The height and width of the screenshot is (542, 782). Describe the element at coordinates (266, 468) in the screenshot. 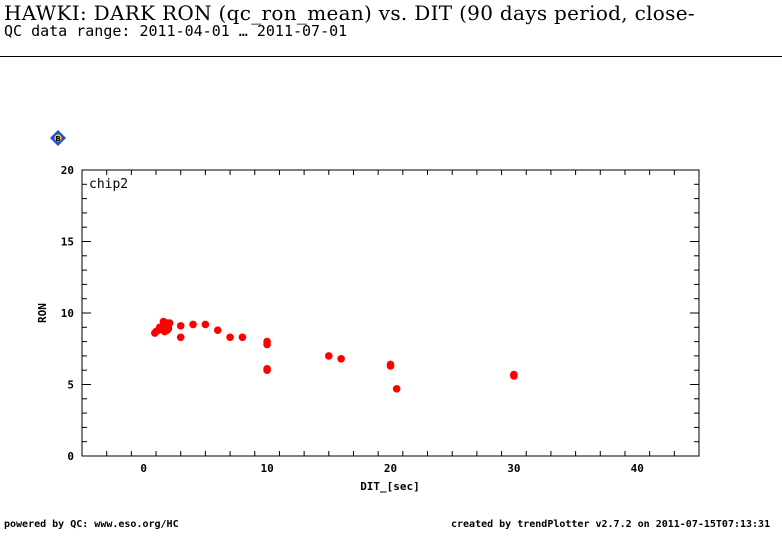

I see `x-tick-label: 10` at that location.